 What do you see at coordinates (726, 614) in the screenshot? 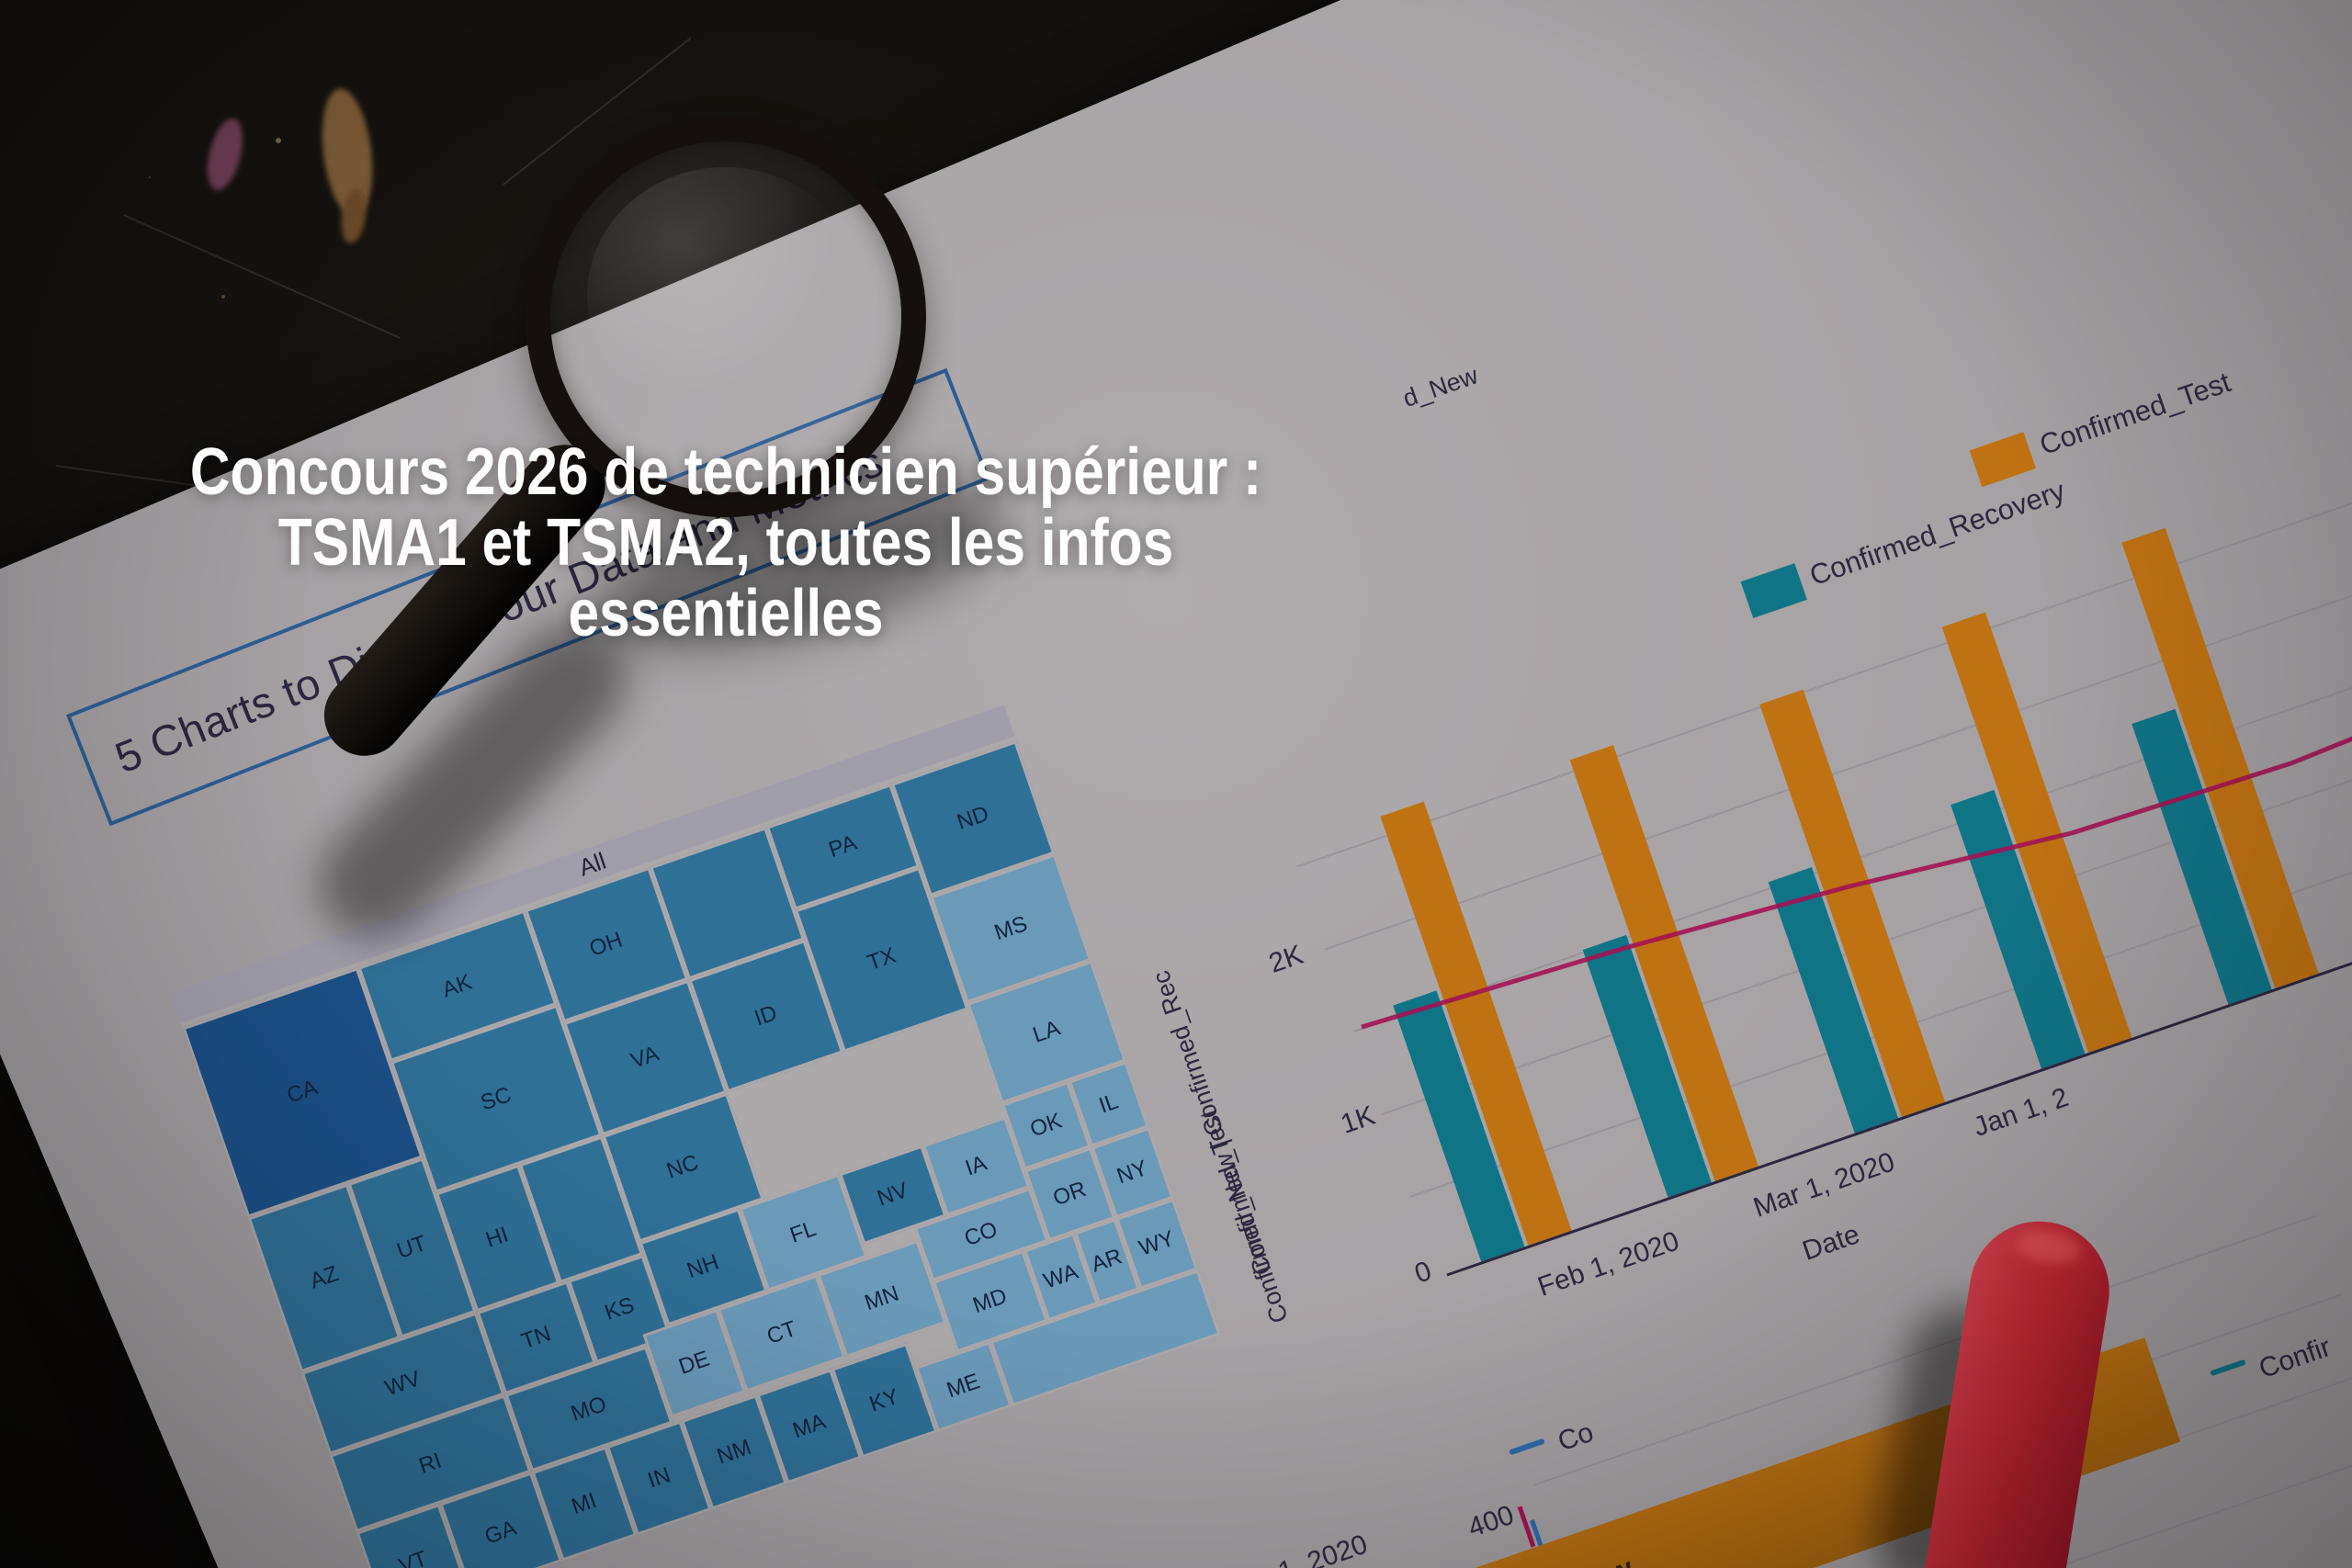
I see `headline-line3: essentielles` at bounding box center [726, 614].